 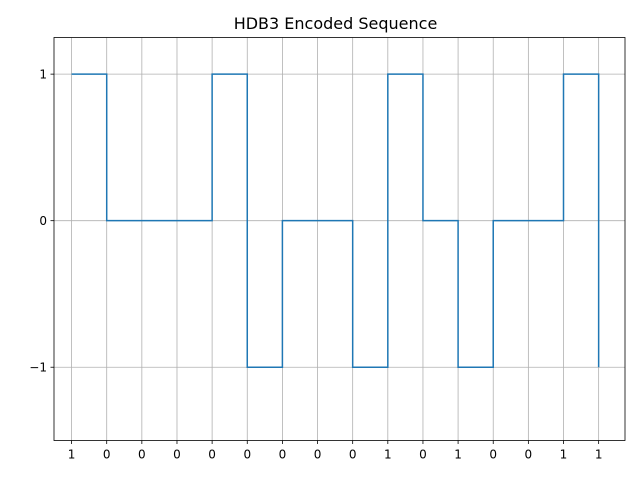 What do you see at coordinates (336, 23) in the screenshot?
I see `chart-title: HDB3 Encoded Sequence` at bounding box center [336, 23].